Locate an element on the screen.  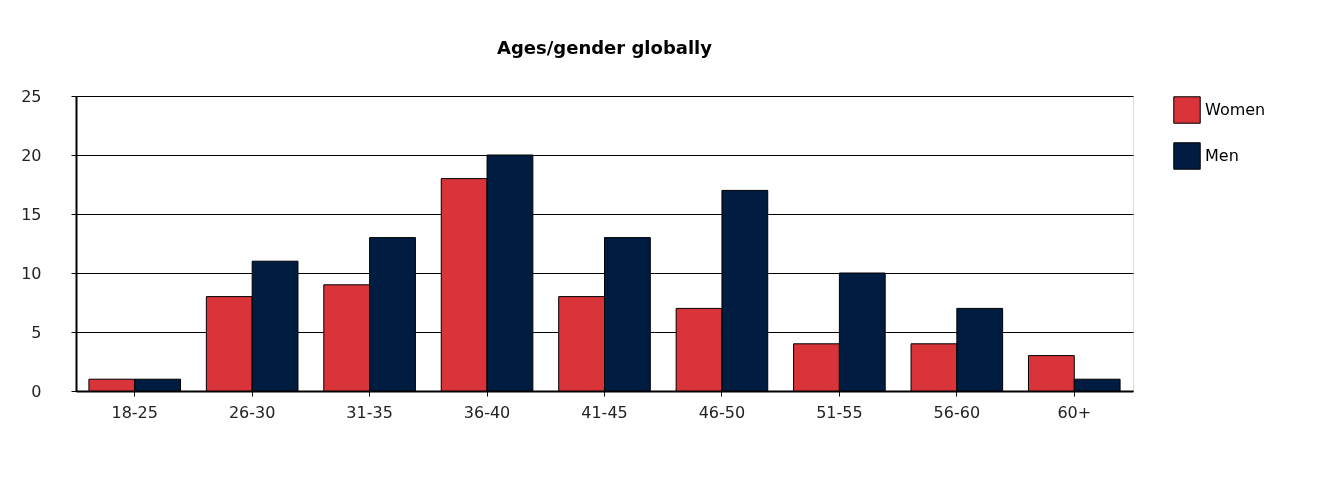
x-tick-label: 41-45 is located at coordinates (604, 412).